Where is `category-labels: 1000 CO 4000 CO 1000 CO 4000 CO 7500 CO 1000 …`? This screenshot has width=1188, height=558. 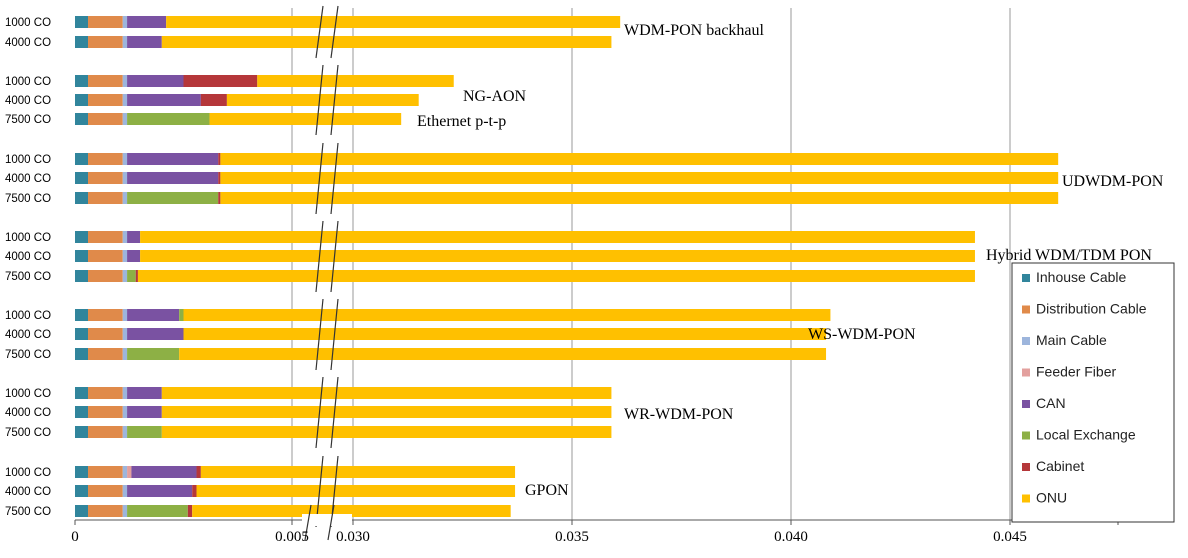 category-labels: 1000 CO 4000 CO 1000 CO 4000 CO 7500 CO 1000 … is located at coordinates (28, 267).